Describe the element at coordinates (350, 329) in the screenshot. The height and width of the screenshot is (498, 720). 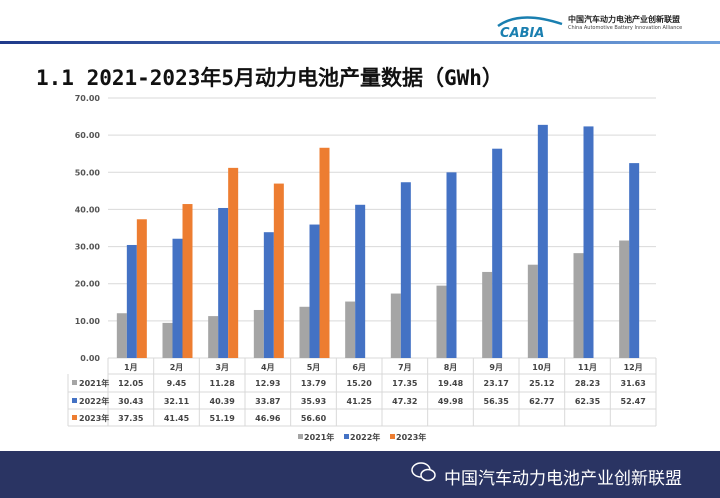
I see `bar-2021年-6月` at that location.